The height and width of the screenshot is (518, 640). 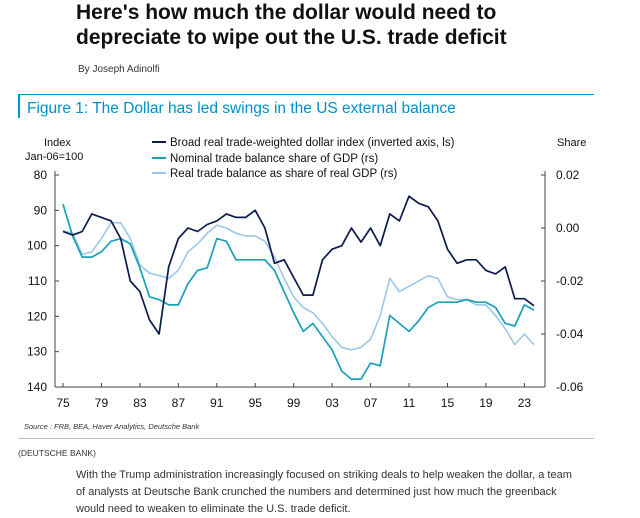 What do you see at coordinates (37, 281) in the screenshot?
I see `left-tick-label: 110` at bounding box center [37, 281].